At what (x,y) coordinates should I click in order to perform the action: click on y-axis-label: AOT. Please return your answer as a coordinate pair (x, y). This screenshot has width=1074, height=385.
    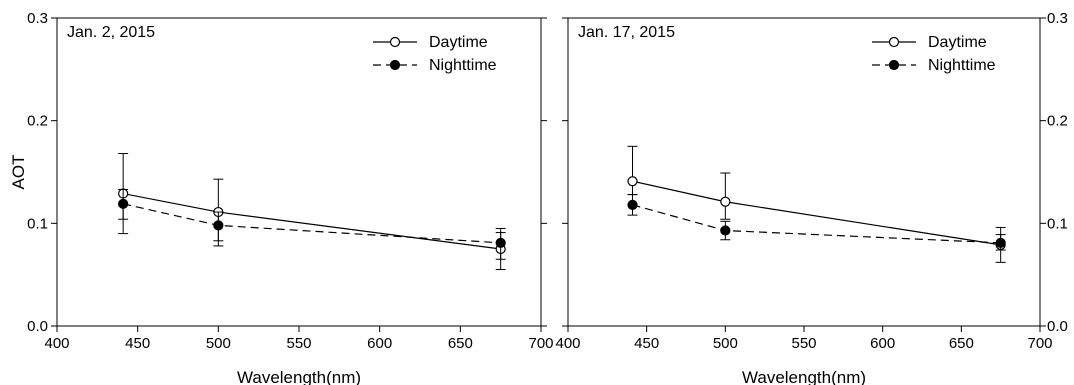
    Looking at the image, I should click on (18, 172).